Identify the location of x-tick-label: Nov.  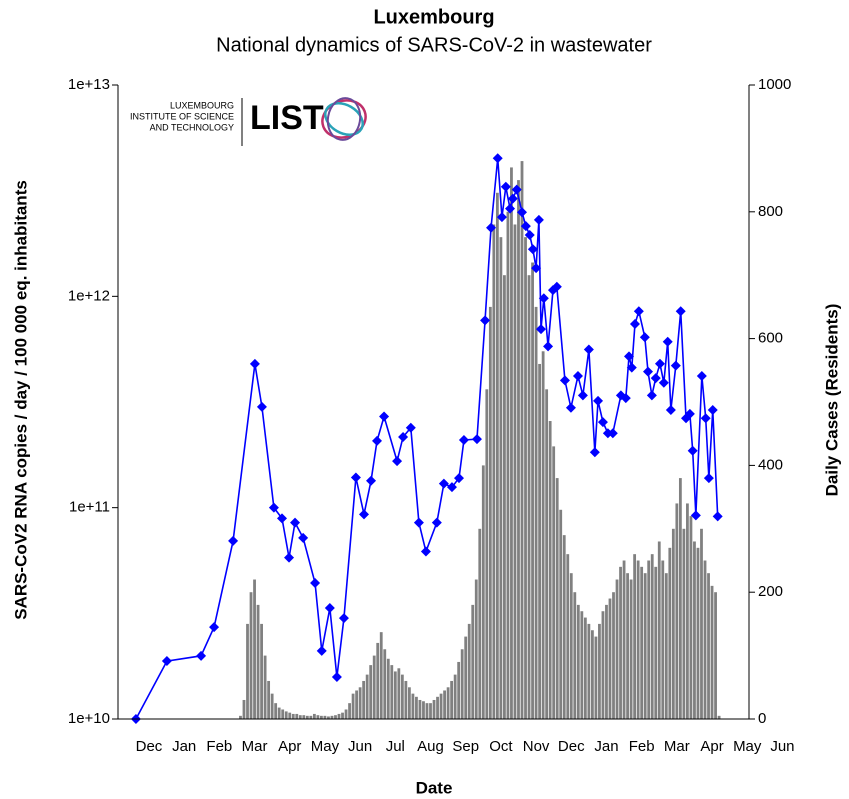
(536, 746).